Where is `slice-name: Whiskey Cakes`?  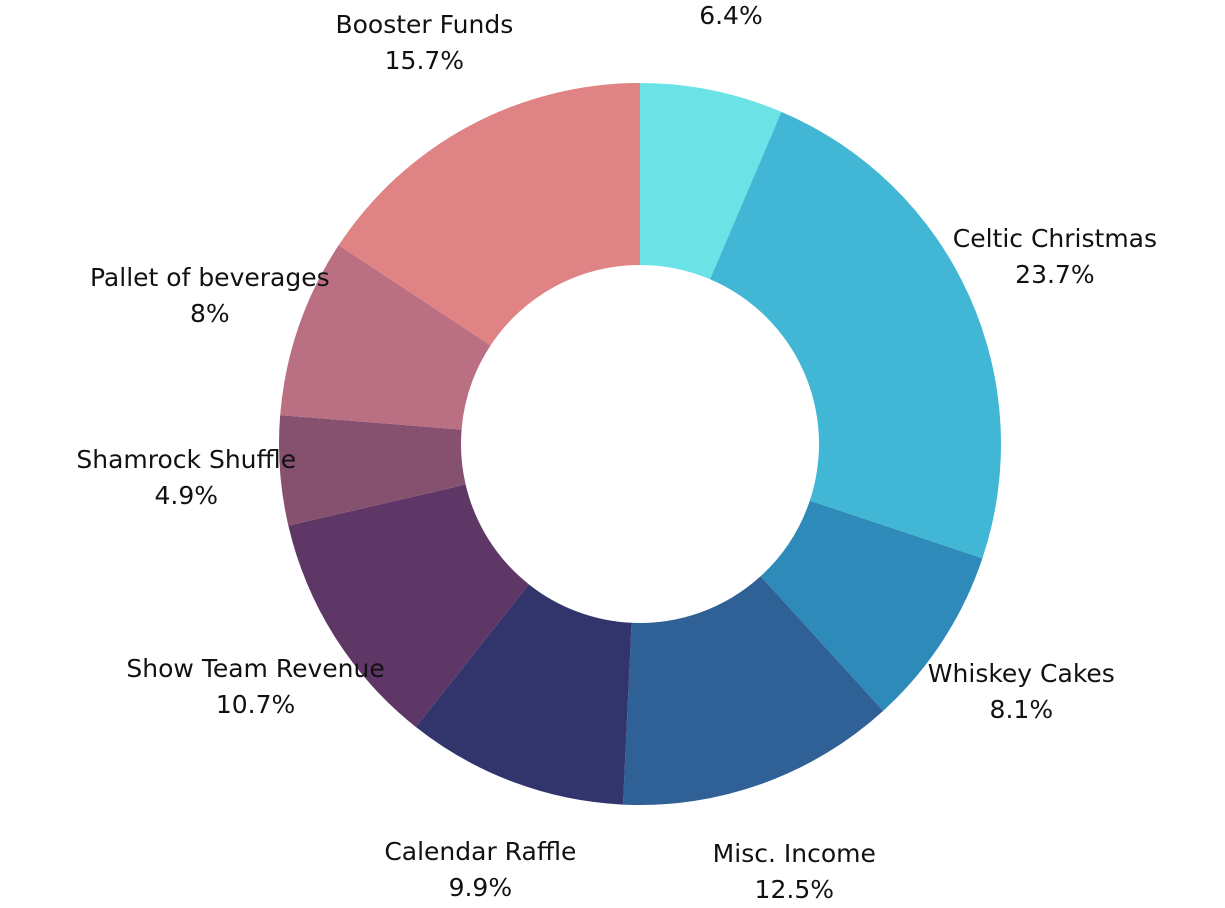 slice-name: Whiskey Cakes is located at coordinates (1021, 674).